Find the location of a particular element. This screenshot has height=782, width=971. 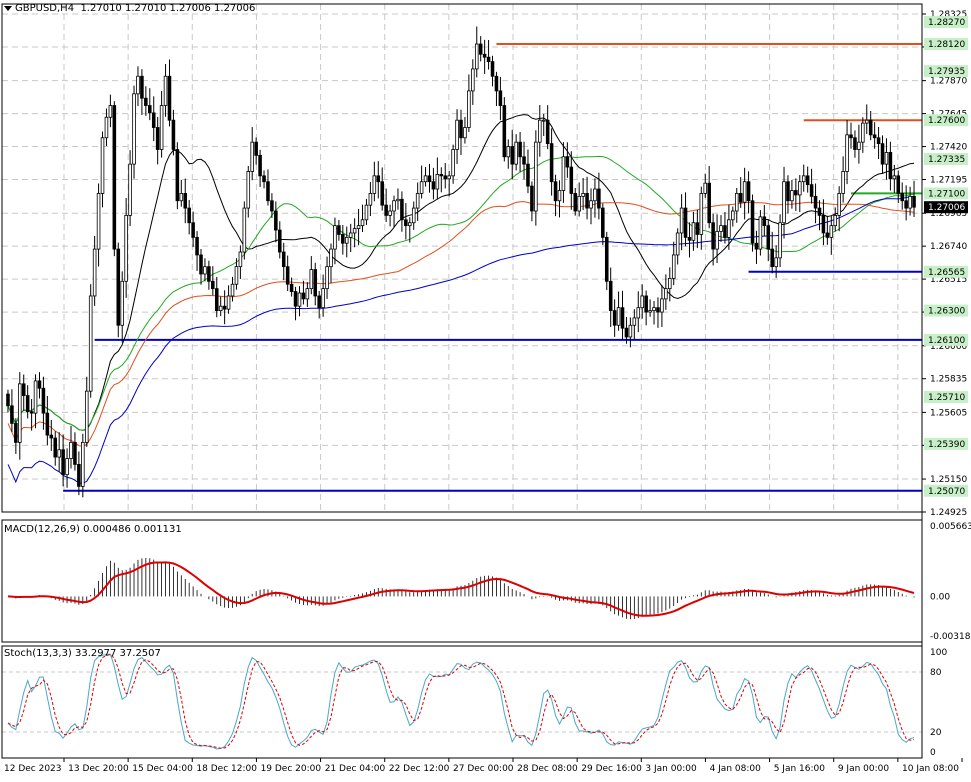

stoch-tick-label: 80 is located at coordinates (936, 673).